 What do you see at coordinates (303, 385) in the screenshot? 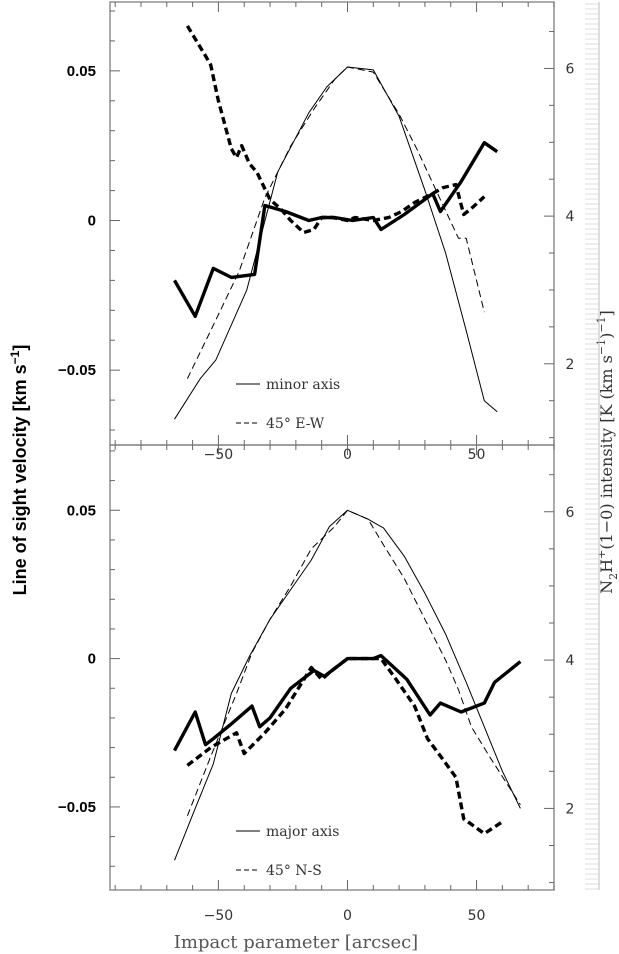
I see `legend-label: minor axis` at bounding box center [303, 385].